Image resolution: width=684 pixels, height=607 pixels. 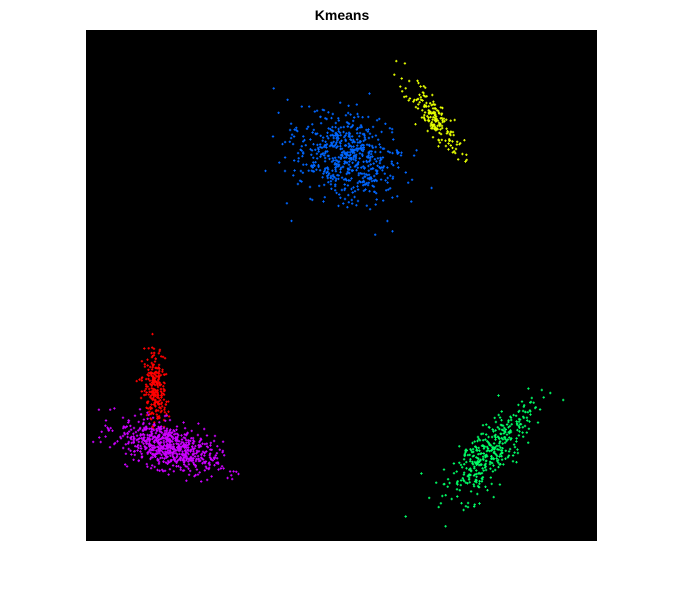 I want to click on cluster-4-points, so click(x=166, y=445).